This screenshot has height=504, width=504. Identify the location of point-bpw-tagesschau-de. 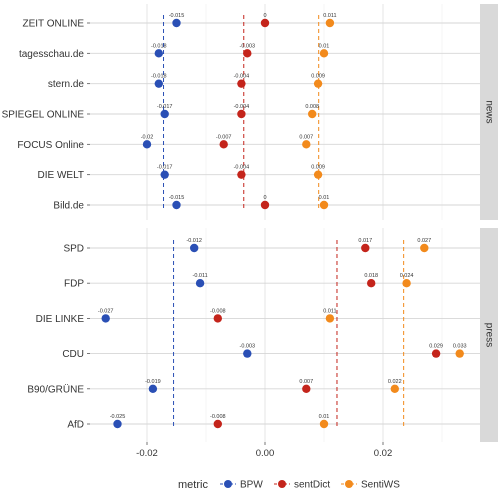
(158, 53).